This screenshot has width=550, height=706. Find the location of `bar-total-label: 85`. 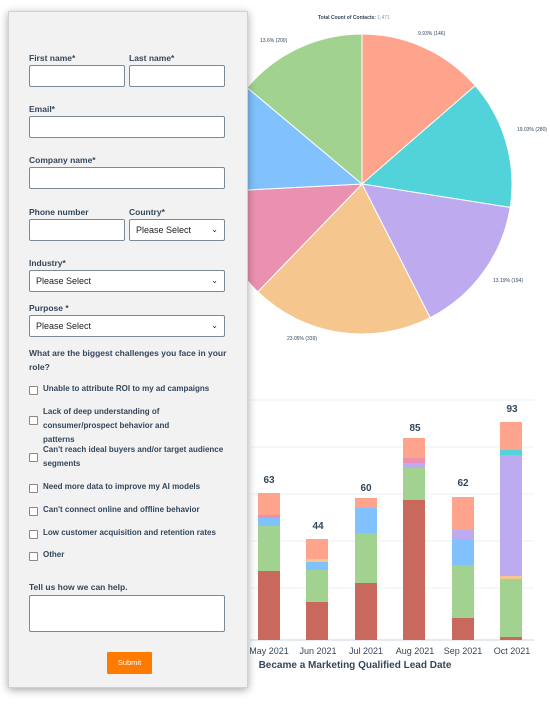

bar-total-label: 85 is located at coordinates (415, 428).